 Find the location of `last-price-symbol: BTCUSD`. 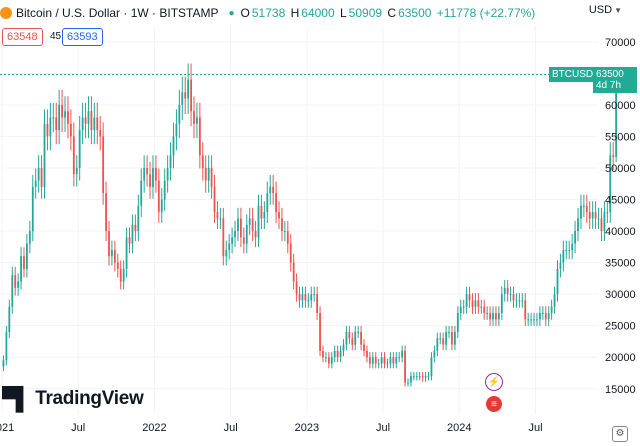

last-price-symbol: BTCUSD is located at coordinates (573, 74).